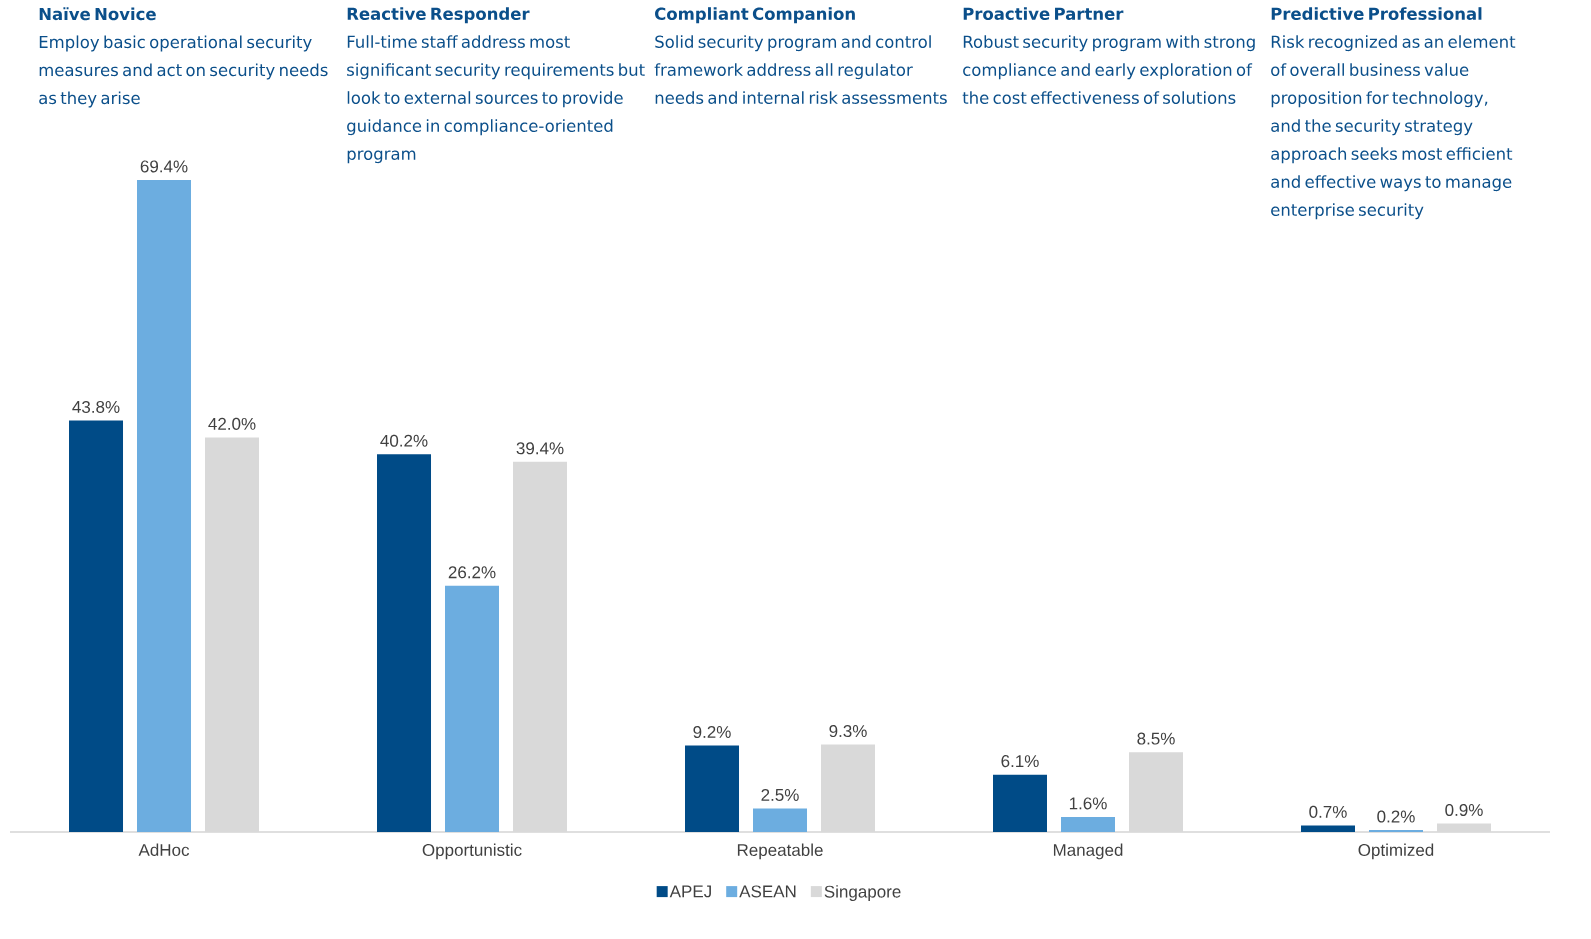 The height and width of the screenshot is (939, 1591). What do you see at coordinates (862, 893) in the screenshot?
I see `legend-label: Singapore` at bounding box center [862, 893].